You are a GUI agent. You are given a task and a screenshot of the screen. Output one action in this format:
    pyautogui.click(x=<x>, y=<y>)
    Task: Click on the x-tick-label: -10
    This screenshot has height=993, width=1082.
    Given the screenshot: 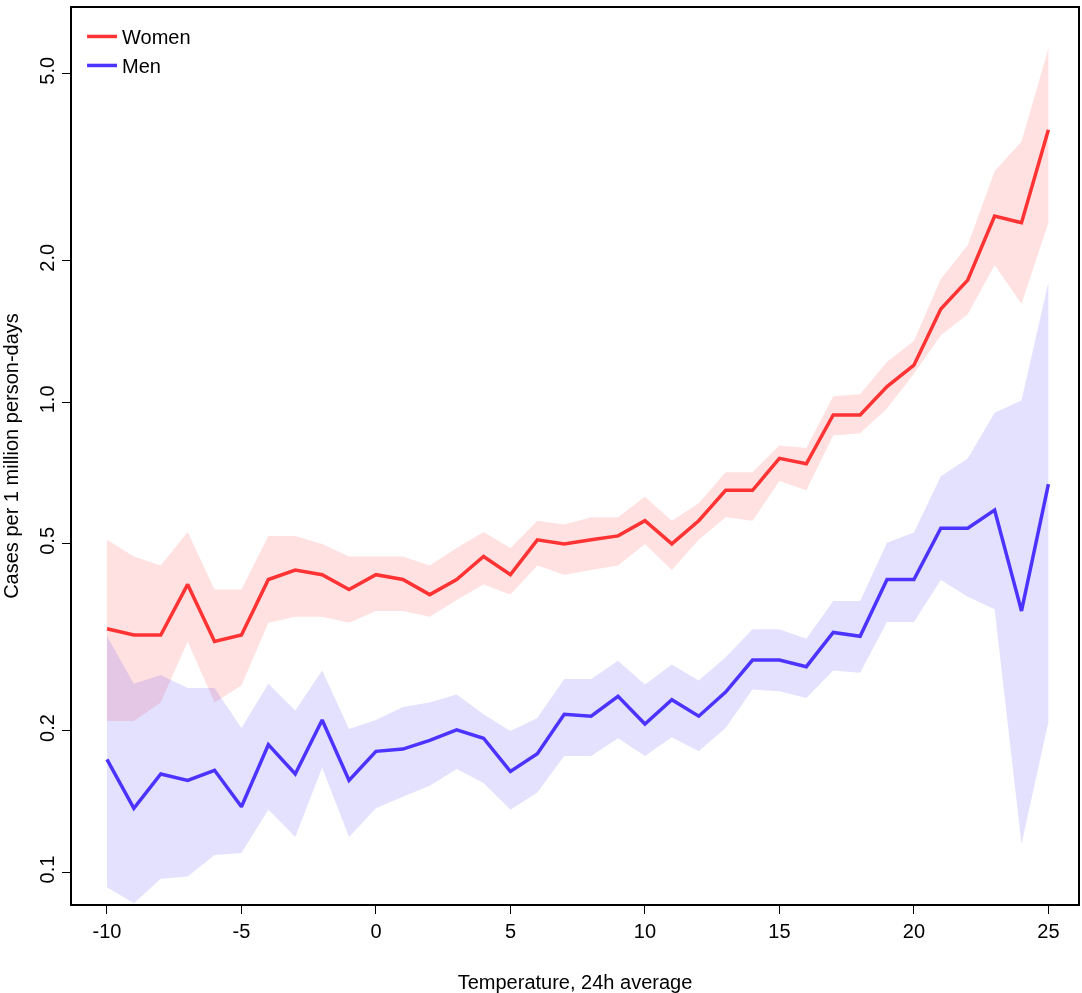 What is the action you would take?
    pyautogui.click(x=107, y=930)
    